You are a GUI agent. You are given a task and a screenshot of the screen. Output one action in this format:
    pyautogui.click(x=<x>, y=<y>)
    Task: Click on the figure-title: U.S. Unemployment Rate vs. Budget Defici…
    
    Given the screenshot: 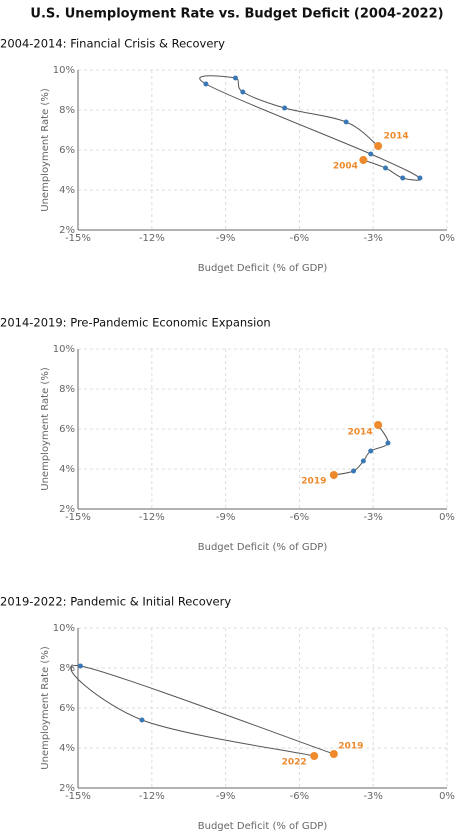 What is the action you would take?
    pyautogui.click(x=236, y=14)
    